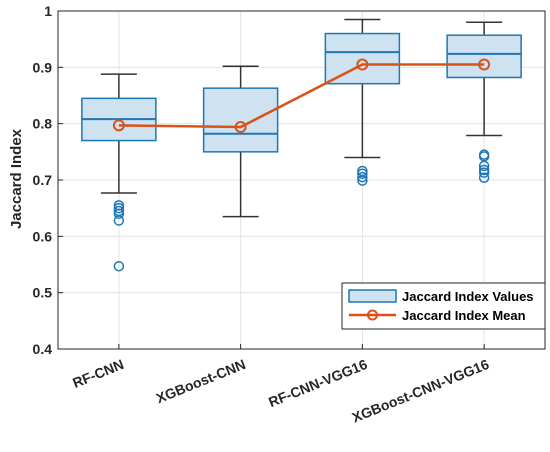 This screenshot has width=550, height=452. What do you see at coordinates (48, 11) in the screenshot?
I see `y-tick-label: 1` at bounding box center [48, 11].